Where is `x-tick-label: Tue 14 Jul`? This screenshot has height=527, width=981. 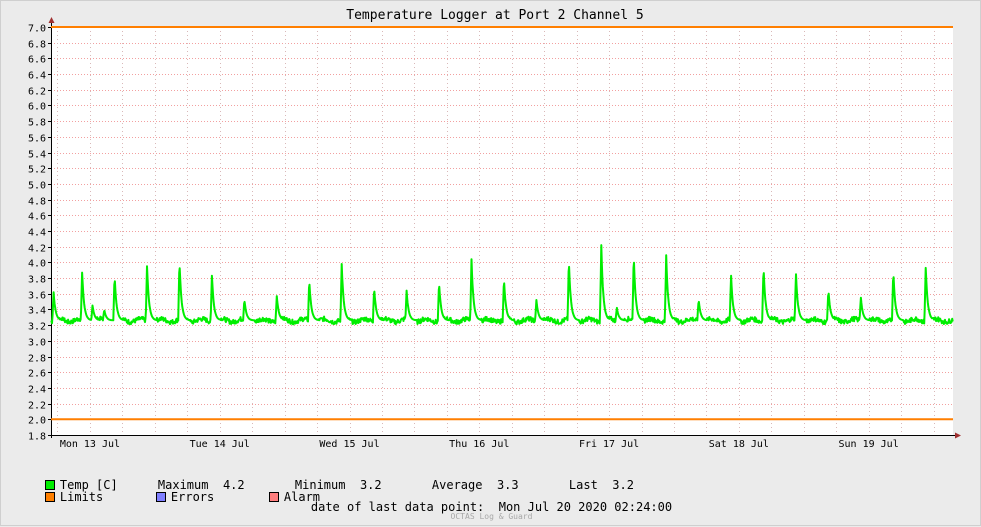
x-tick-label: Tue 14 Jul is located at coordinates (220, 444).